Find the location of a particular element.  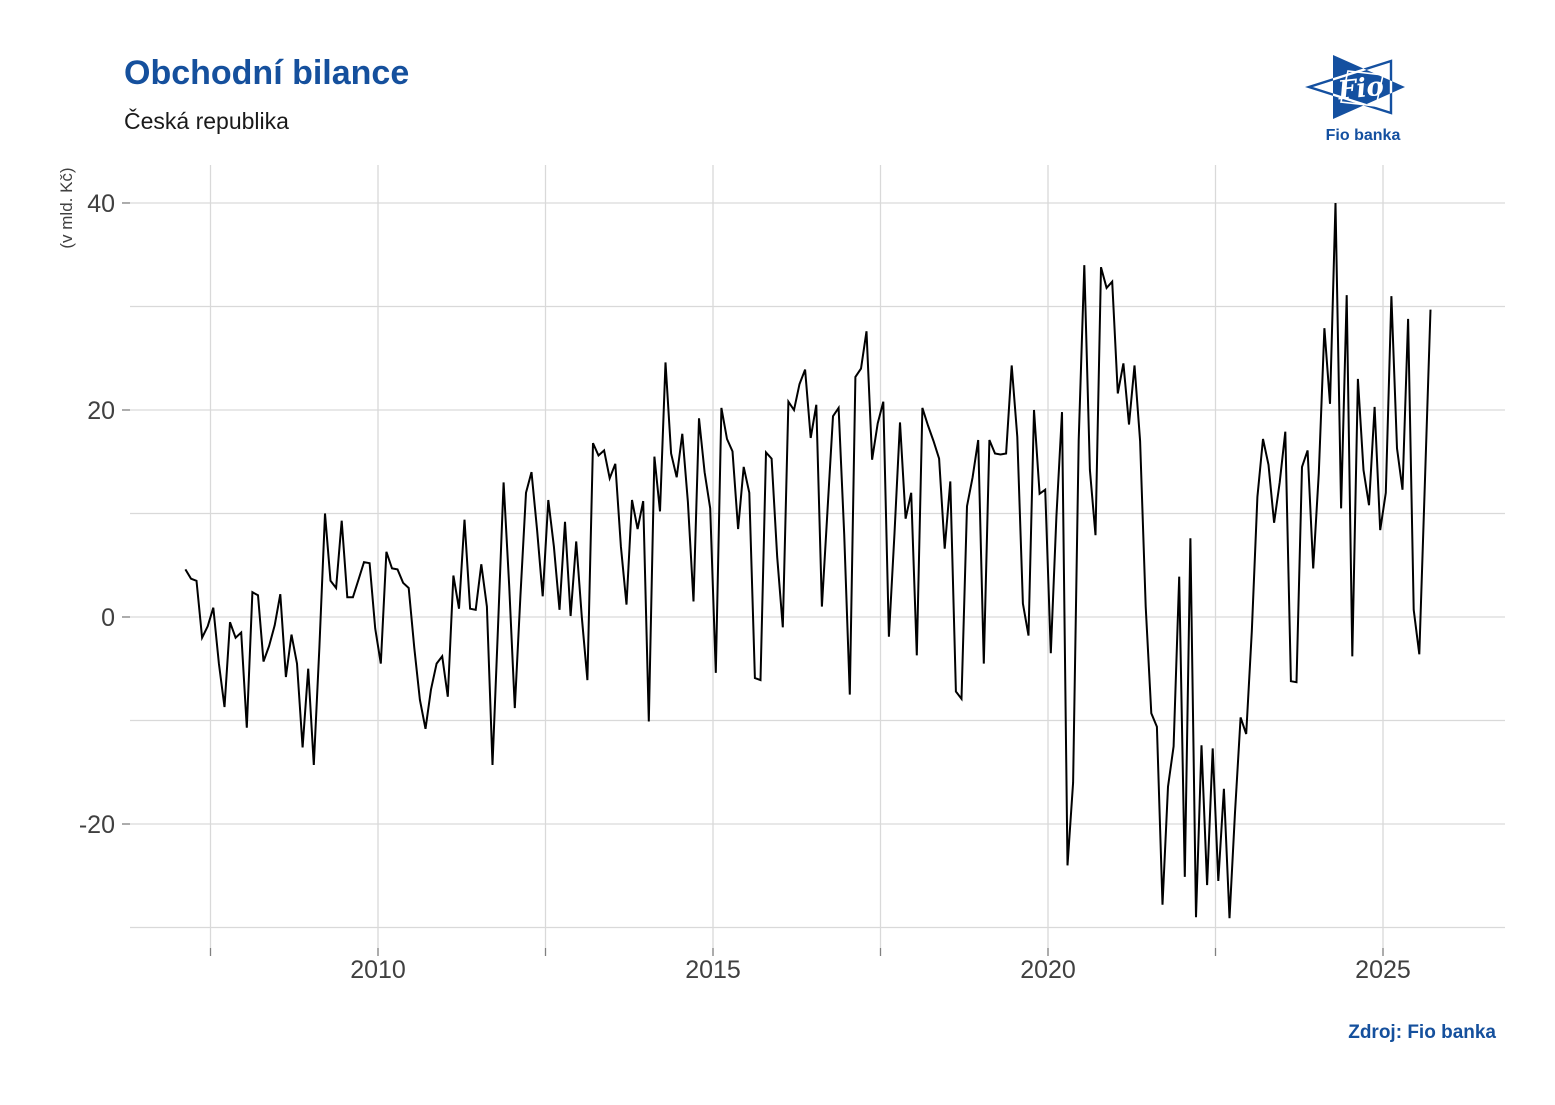

y-axis-tick-labels: 40 20 0 -20 is located at coordinates (97, 514).